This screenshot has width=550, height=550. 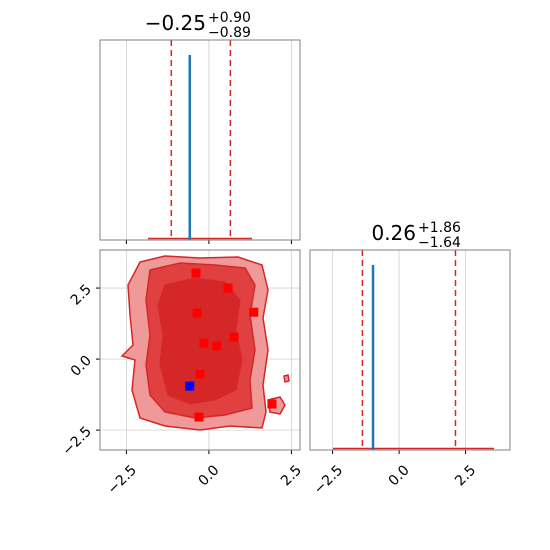 What do you see at coordinates (393, 233) in the screenshot?
I see `title-value: 0.26` at bounding box center [393, 233].